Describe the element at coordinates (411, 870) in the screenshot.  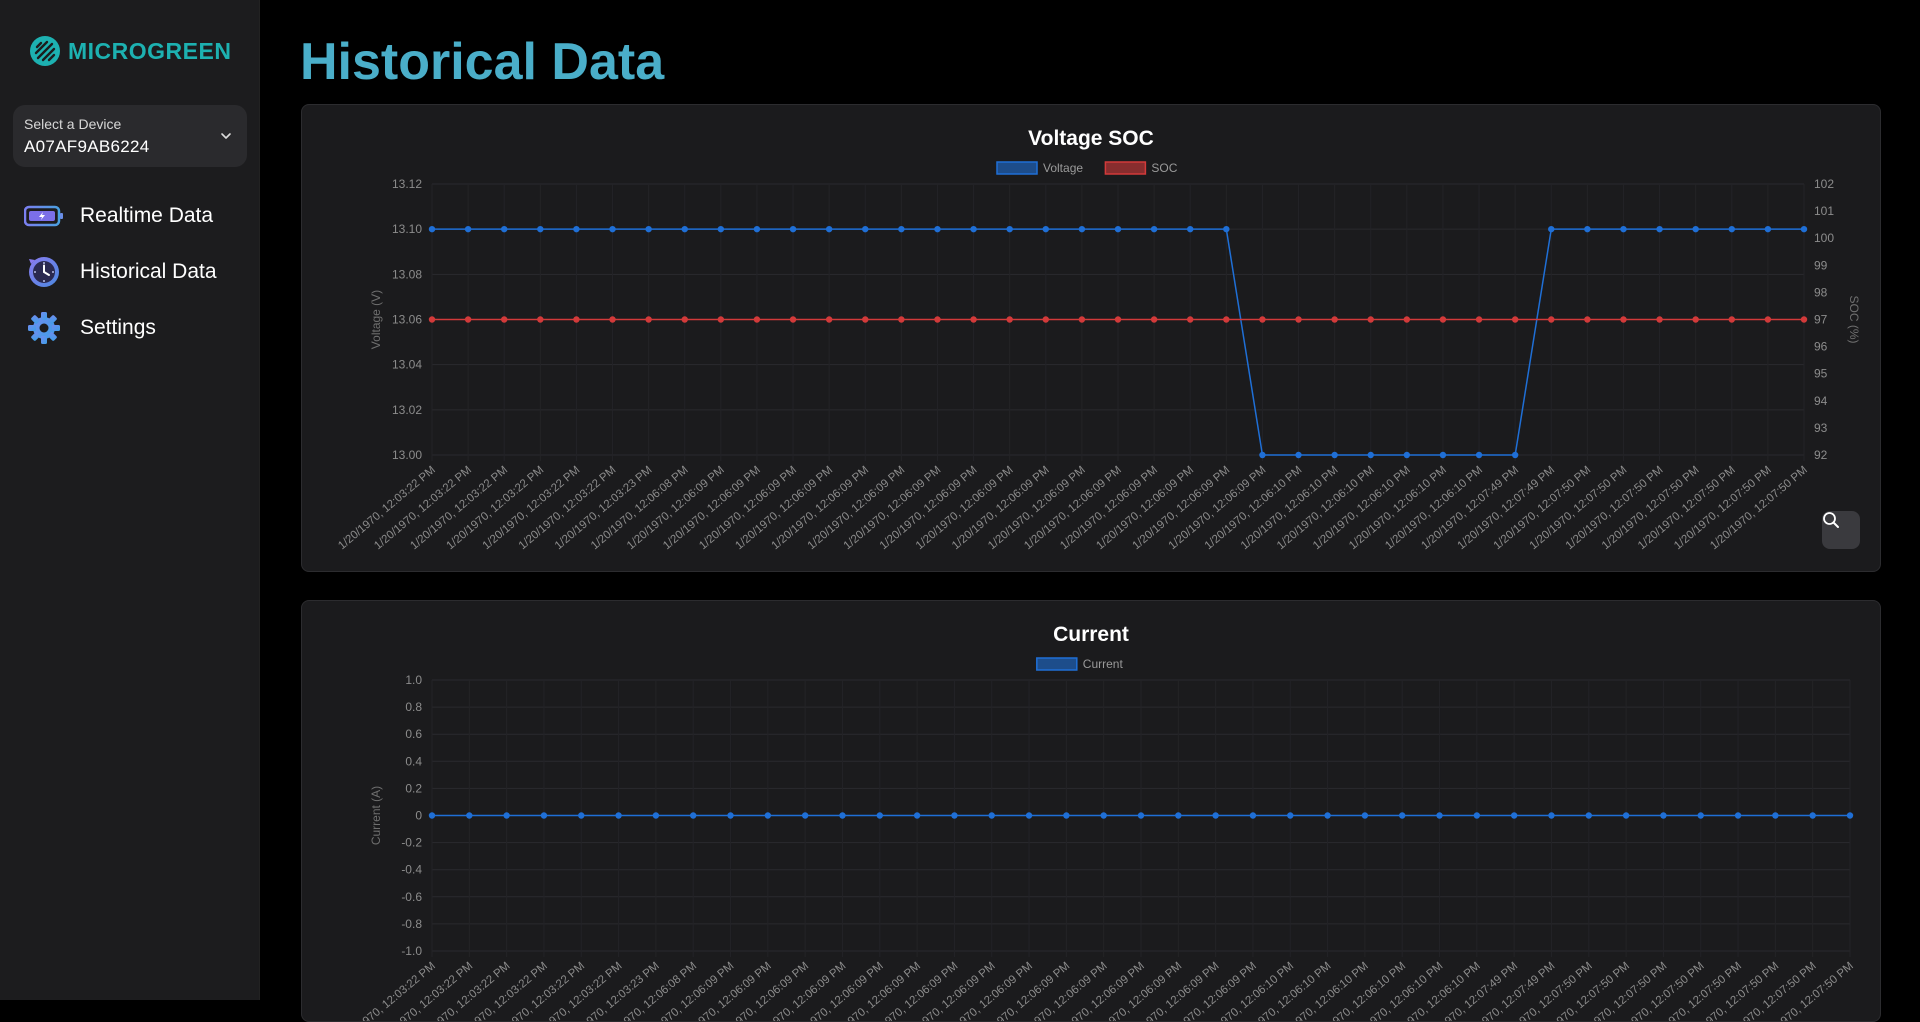
I see `y-tick-label: -0.4` at that location.